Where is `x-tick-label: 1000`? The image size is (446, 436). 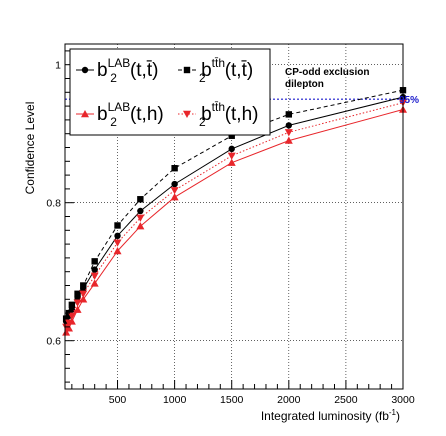
x-tick-label: 1000 is located at coordinates (175, 400).